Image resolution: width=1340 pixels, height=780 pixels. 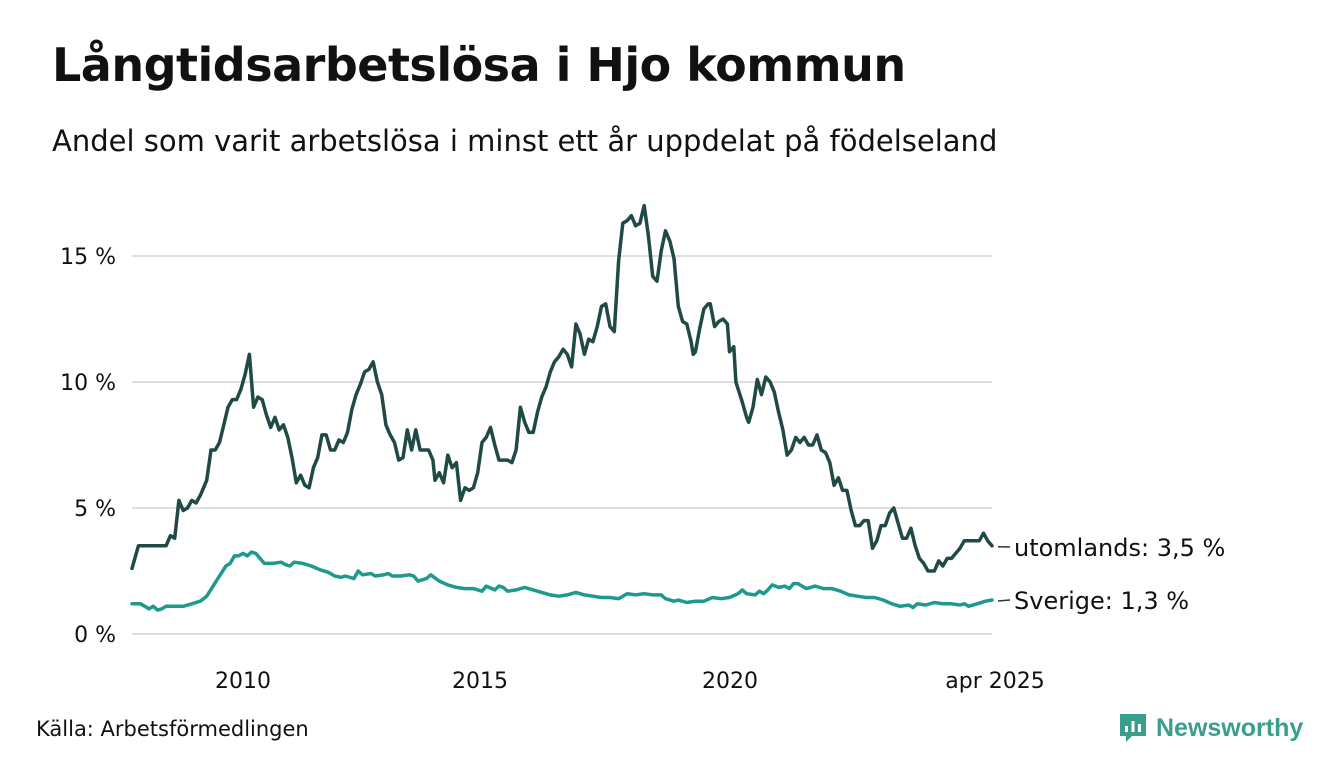 I want to click on newsworthy-icon, so click(x=1133, y=728).